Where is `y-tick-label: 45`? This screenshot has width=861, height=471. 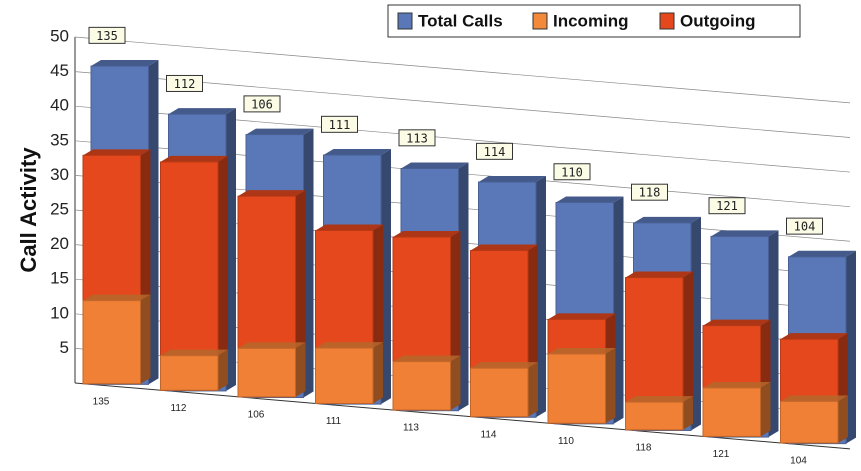
y-tick-label: 45 is located at coordinates (59, 70).